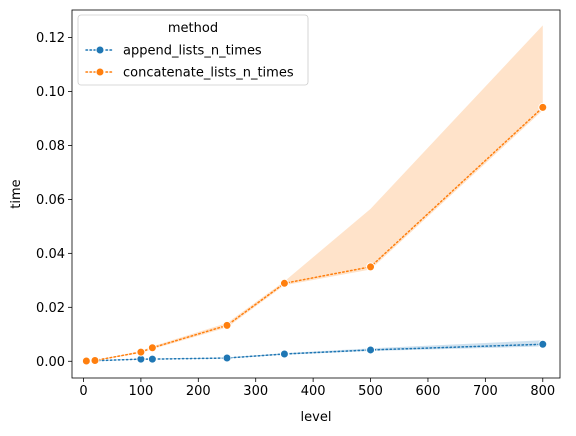 The width and height of the screenshot is (576, 436). Describe the element at coordinates (83, 391) in the screenshot. I see `x-tick-label: 0` at that location.